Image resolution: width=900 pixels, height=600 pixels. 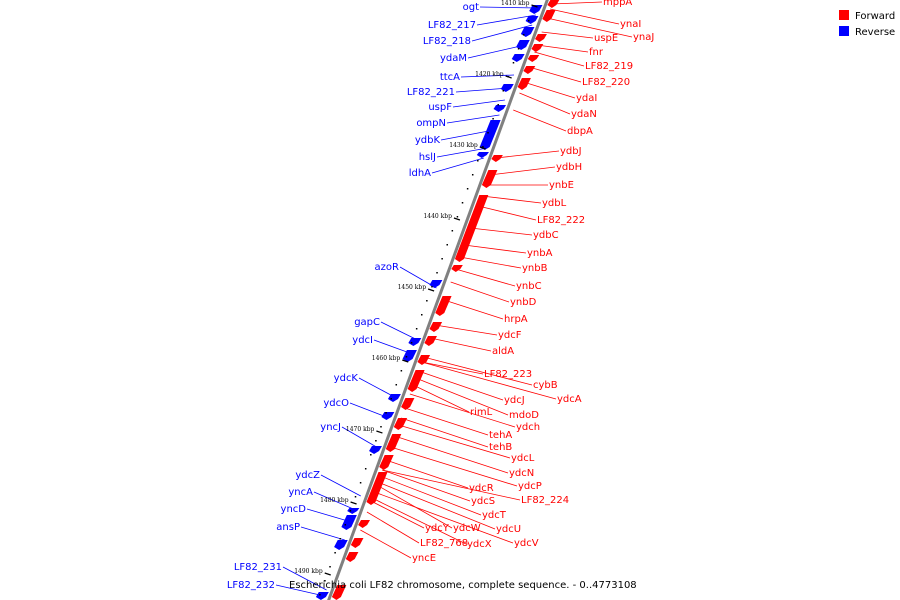 What do you see at coordinates (481, 412) in the screenshot?
I see `gene-label-rimL: rimL` at bounding box center [481, 412].